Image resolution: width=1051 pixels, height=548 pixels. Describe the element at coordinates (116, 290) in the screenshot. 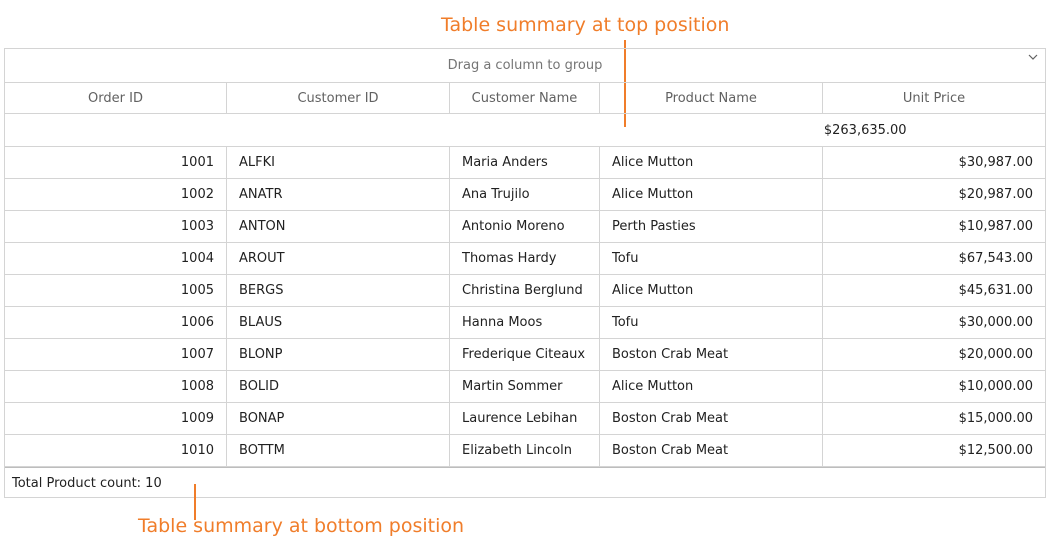

I see `cell-order-id: 1005` at that location.